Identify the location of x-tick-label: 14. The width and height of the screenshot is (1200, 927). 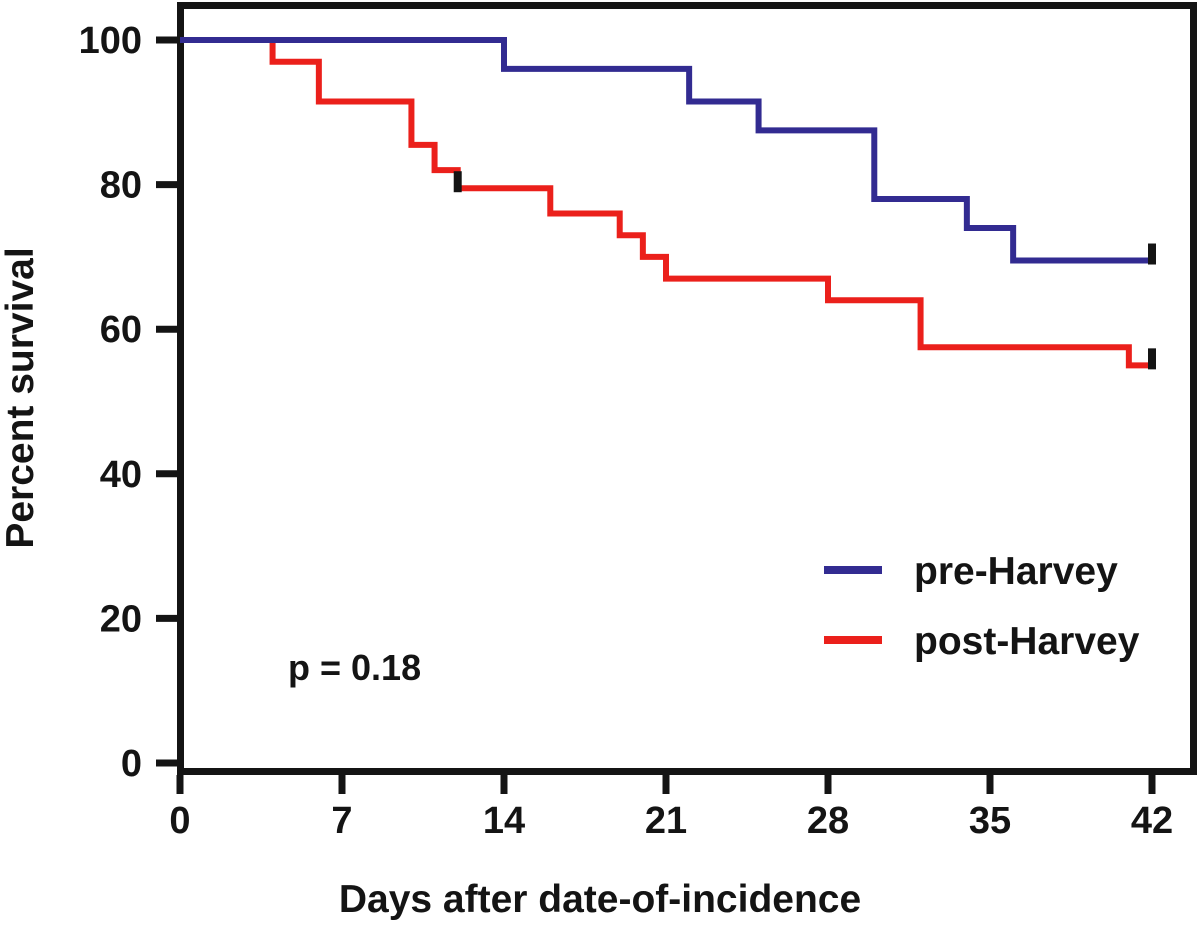
(504, 821).